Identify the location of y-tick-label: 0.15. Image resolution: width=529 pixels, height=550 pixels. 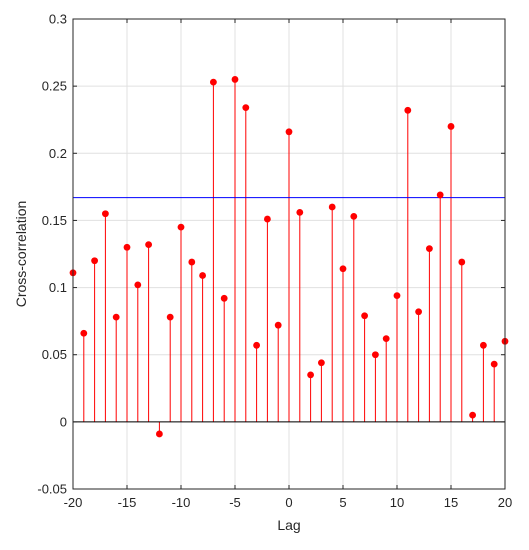
(54, 220).